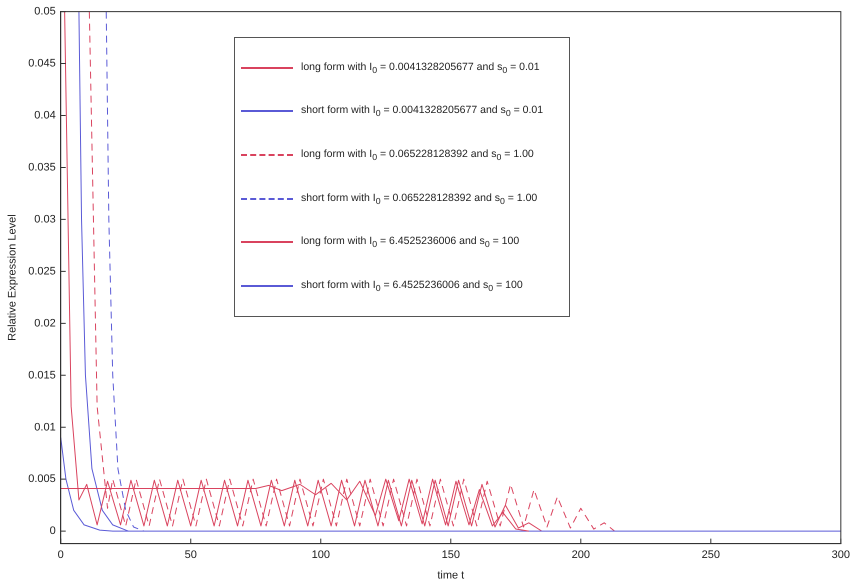 The image size is (855, 588). Describe the element at coordinates (42, 271) in the screenshot. I see `y-tick-label: 0.025` at that location.